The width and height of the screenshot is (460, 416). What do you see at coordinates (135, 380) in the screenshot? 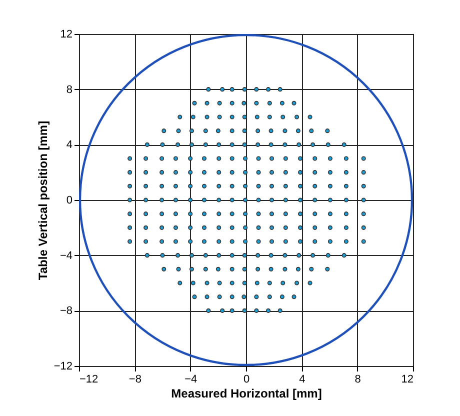
I see `x-tick-label: −8` at bounding box center [135, 380].